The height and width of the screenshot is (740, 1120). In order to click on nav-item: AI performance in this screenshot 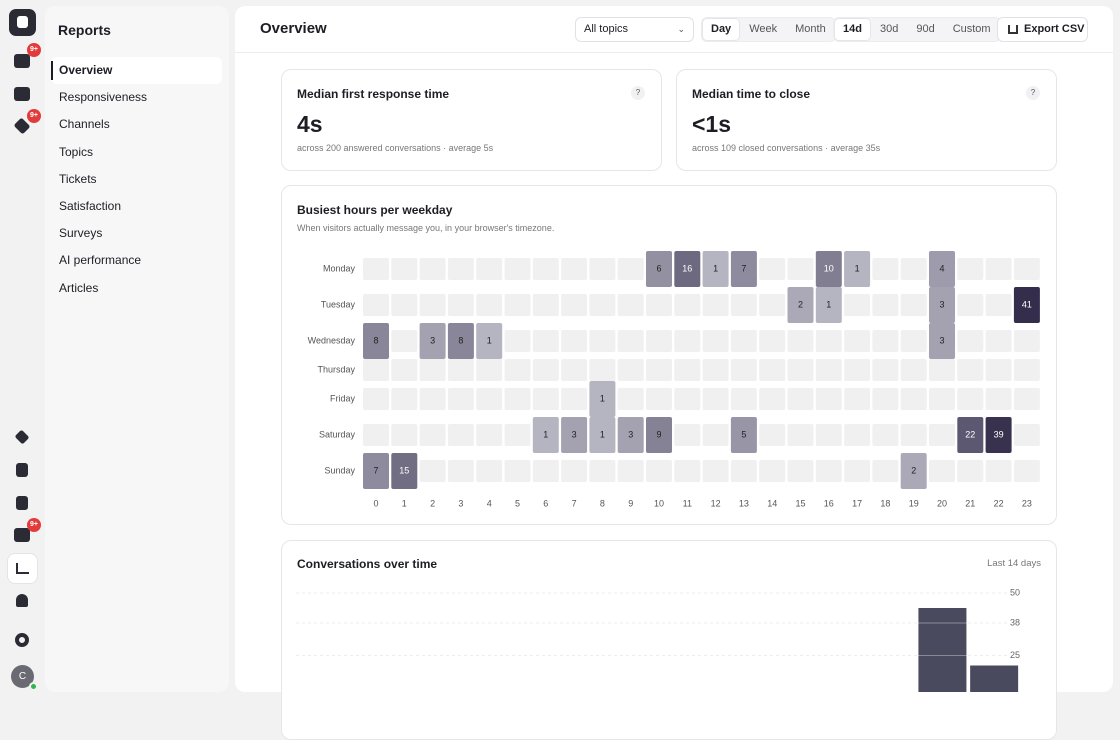, I will do `click(100, 260)`.